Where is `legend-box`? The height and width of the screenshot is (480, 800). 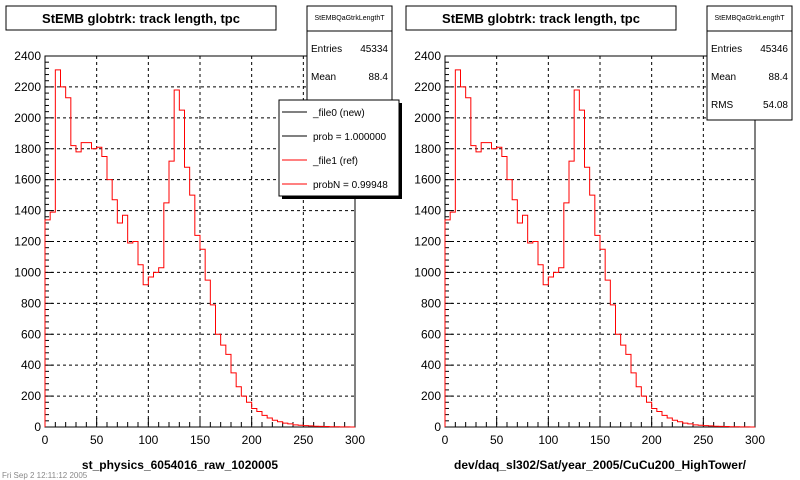
legend-box is located at coordinates (339, 148).